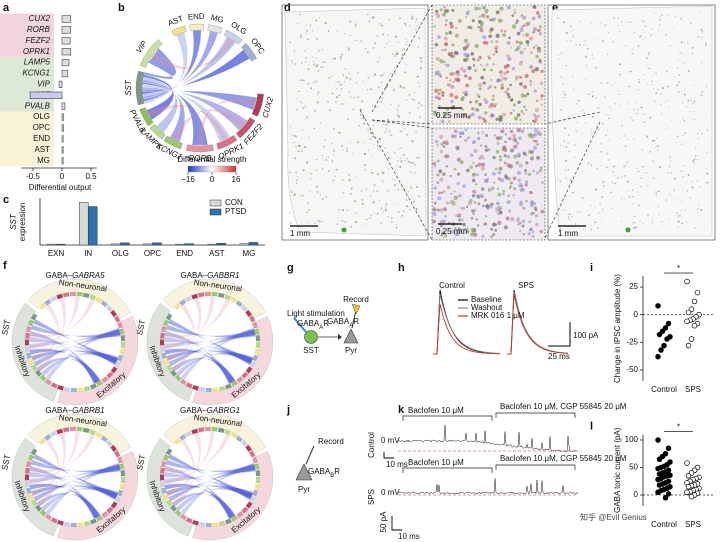 The width and height of the screenshot is (720, 542). What do you see at coordinates (79, 298) in the screenshot?
I see `sector-band` at bounding box center [79, 298].